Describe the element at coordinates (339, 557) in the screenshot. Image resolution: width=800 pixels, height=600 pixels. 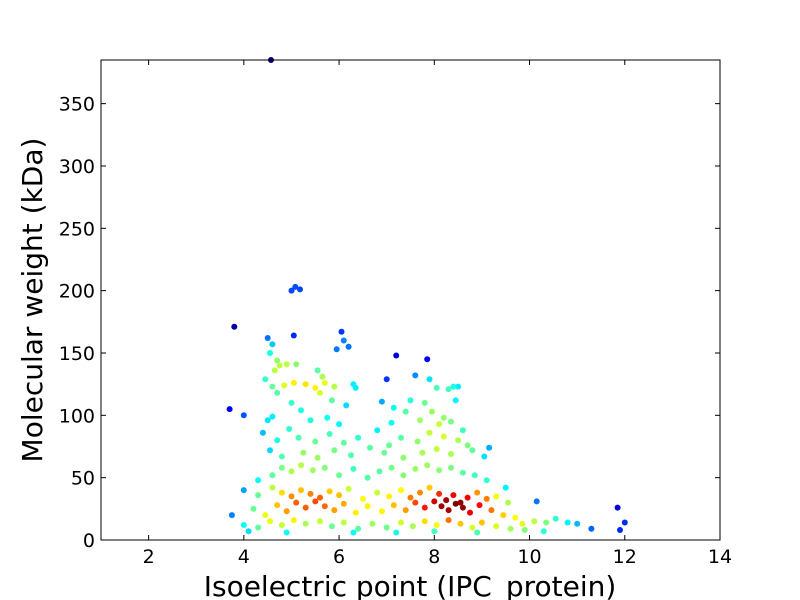
I see `x-tick-label: 6` at that location.